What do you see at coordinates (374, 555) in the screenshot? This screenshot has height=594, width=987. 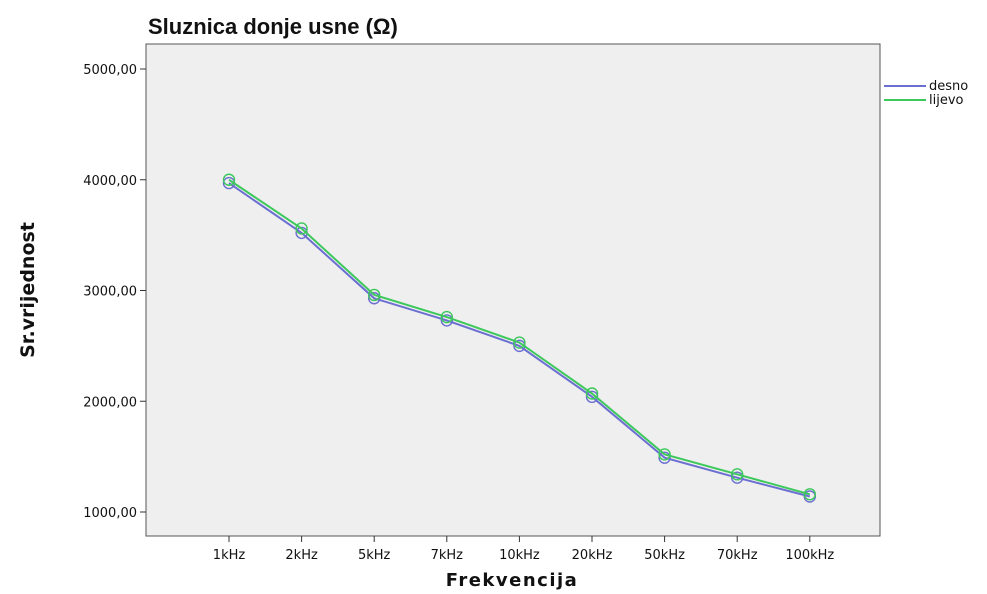 I see `x-tick-label: 5kHz` at bounding box center [374, 555].